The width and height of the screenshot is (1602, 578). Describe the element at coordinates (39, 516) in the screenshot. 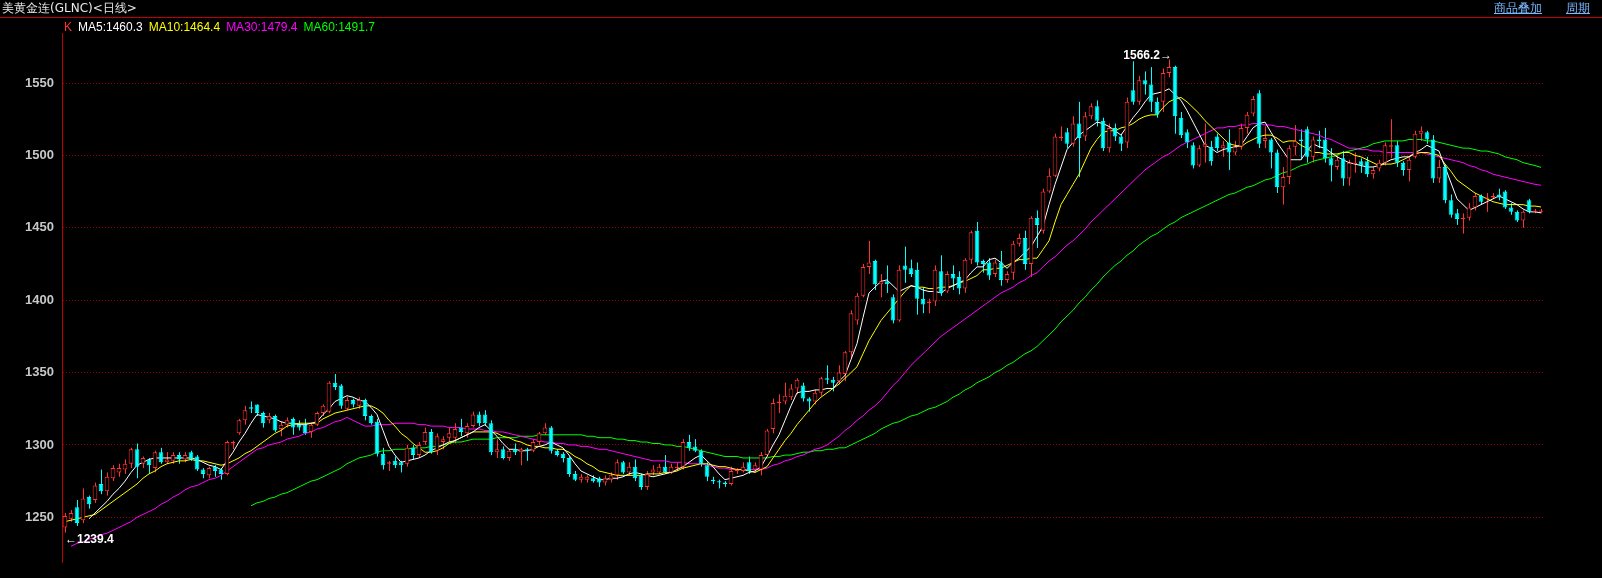

I see `y-tick-label: 1250` at that location.